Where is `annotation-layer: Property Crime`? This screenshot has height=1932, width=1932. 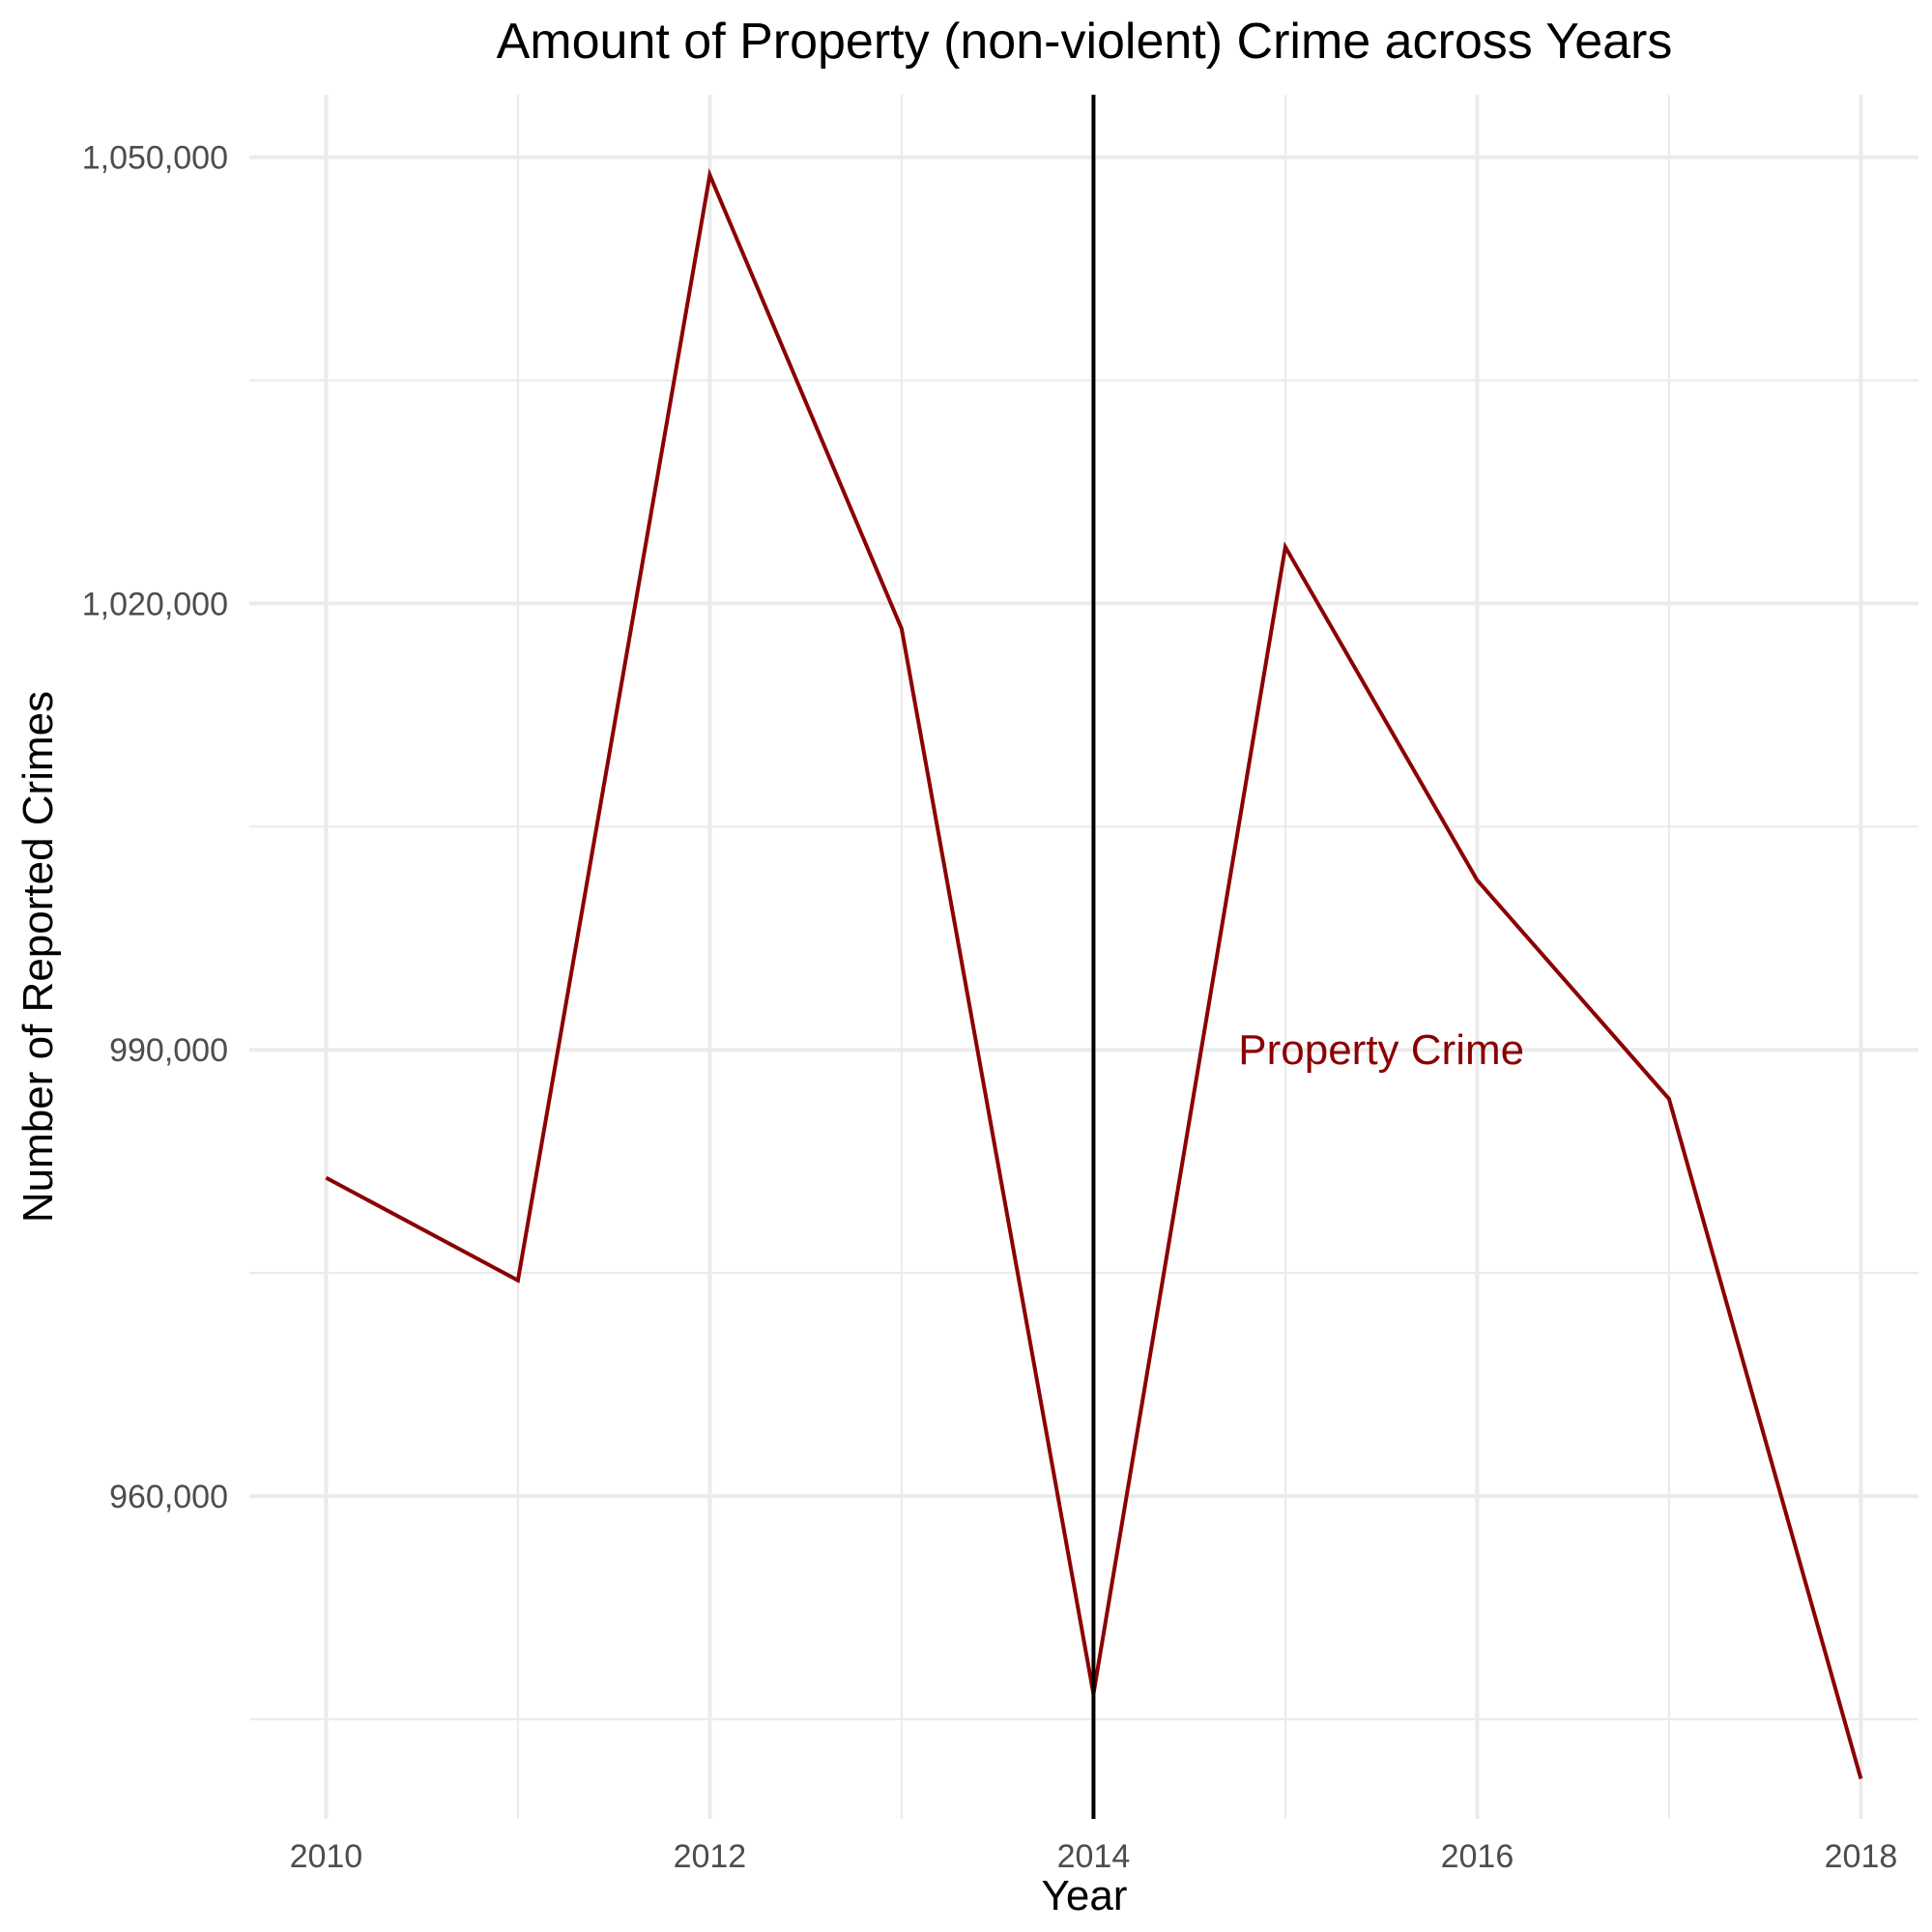 annotation-layer: Property Crime is located at coordinates (1381, 1050).